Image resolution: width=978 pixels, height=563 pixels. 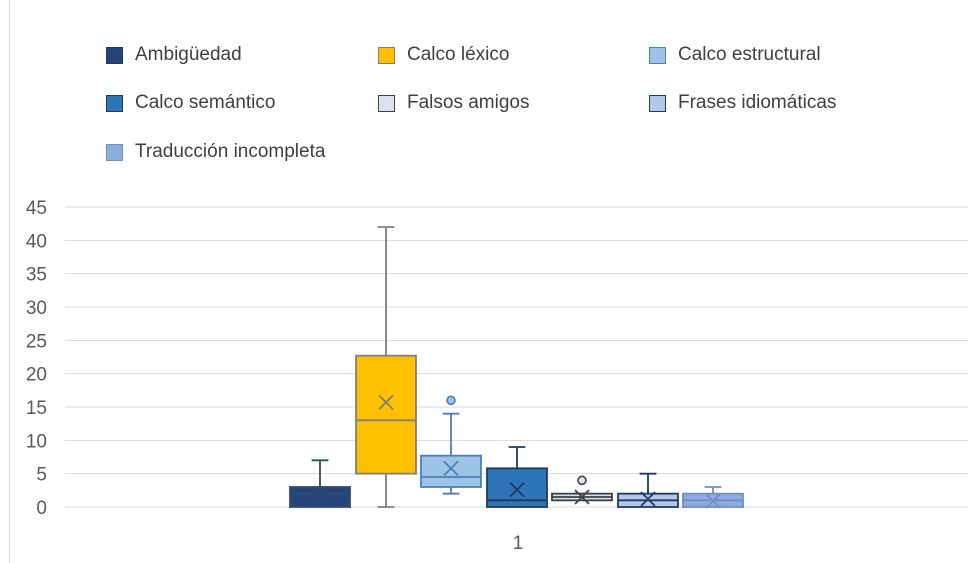 I want to click on y-tick-label: 10, so click(x=36, y=441).